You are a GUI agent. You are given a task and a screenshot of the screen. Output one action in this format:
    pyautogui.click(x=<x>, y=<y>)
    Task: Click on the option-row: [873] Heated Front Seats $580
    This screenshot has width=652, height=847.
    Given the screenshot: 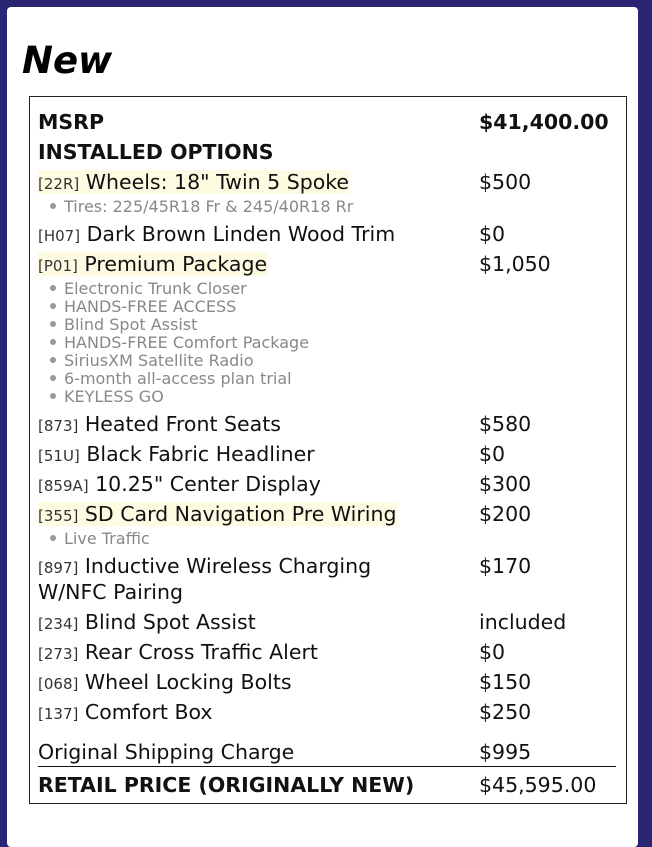 What is the action you would take?
    pyautogui.click(x=328, y=424)
    